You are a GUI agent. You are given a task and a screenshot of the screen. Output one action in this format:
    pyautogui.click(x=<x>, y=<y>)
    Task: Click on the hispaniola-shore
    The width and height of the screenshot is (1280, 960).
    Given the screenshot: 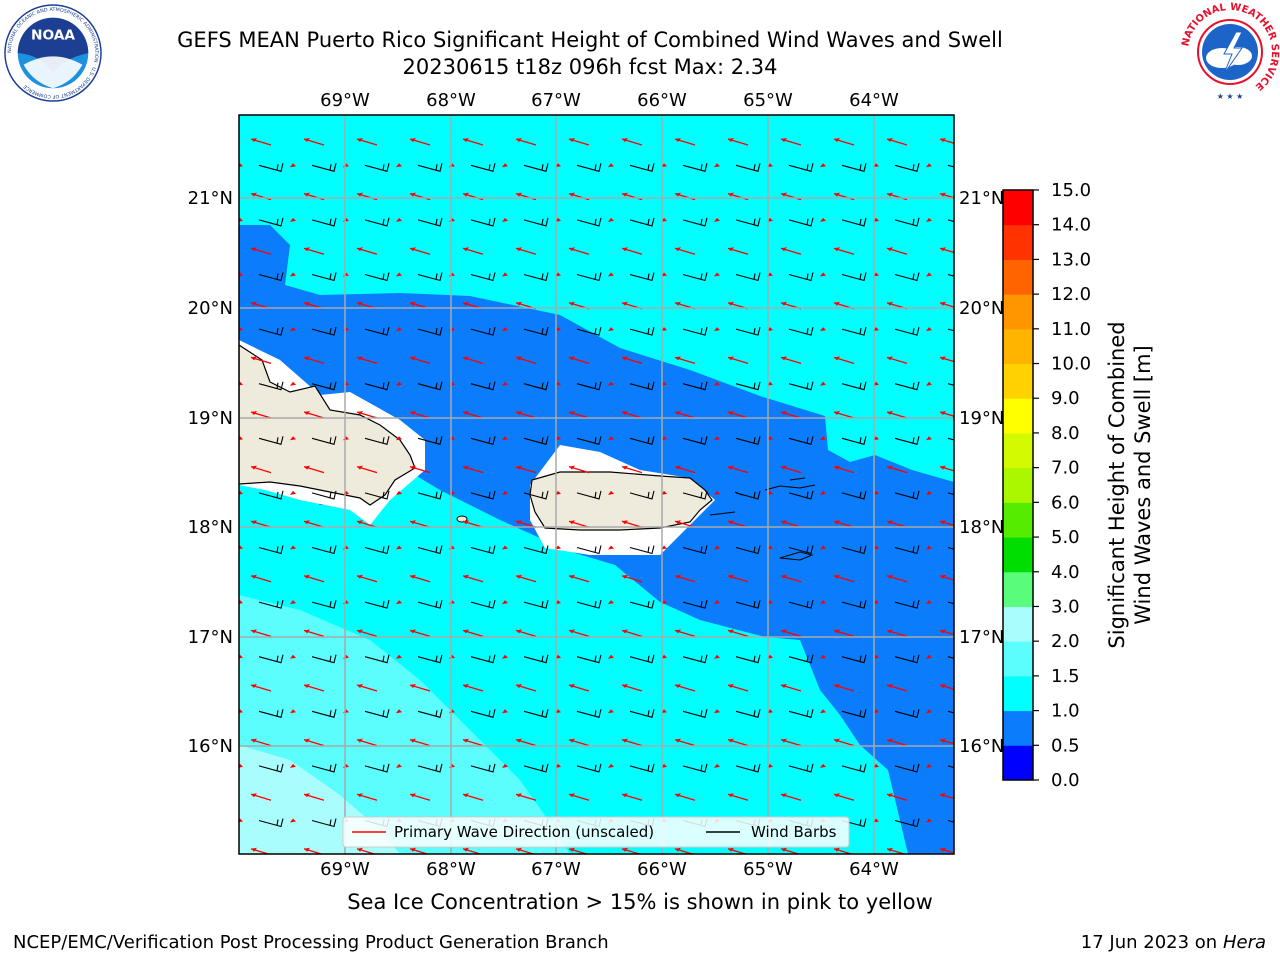 What is the action you would take?
    pyautogui.click(x=327, y=425)
    